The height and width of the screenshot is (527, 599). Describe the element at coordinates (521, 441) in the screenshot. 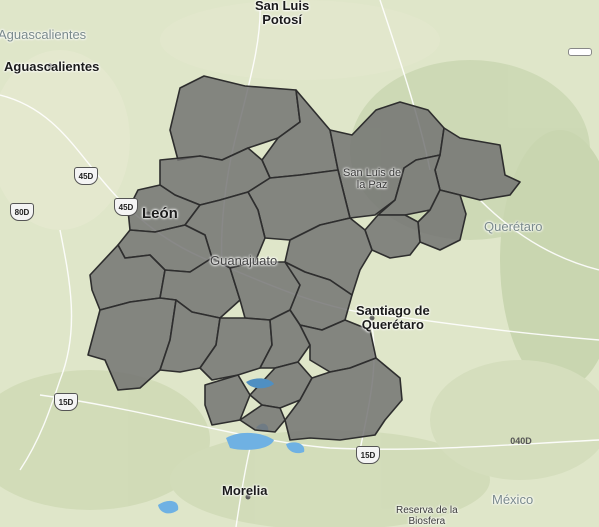

I see `highway-label: 040D` at that location.